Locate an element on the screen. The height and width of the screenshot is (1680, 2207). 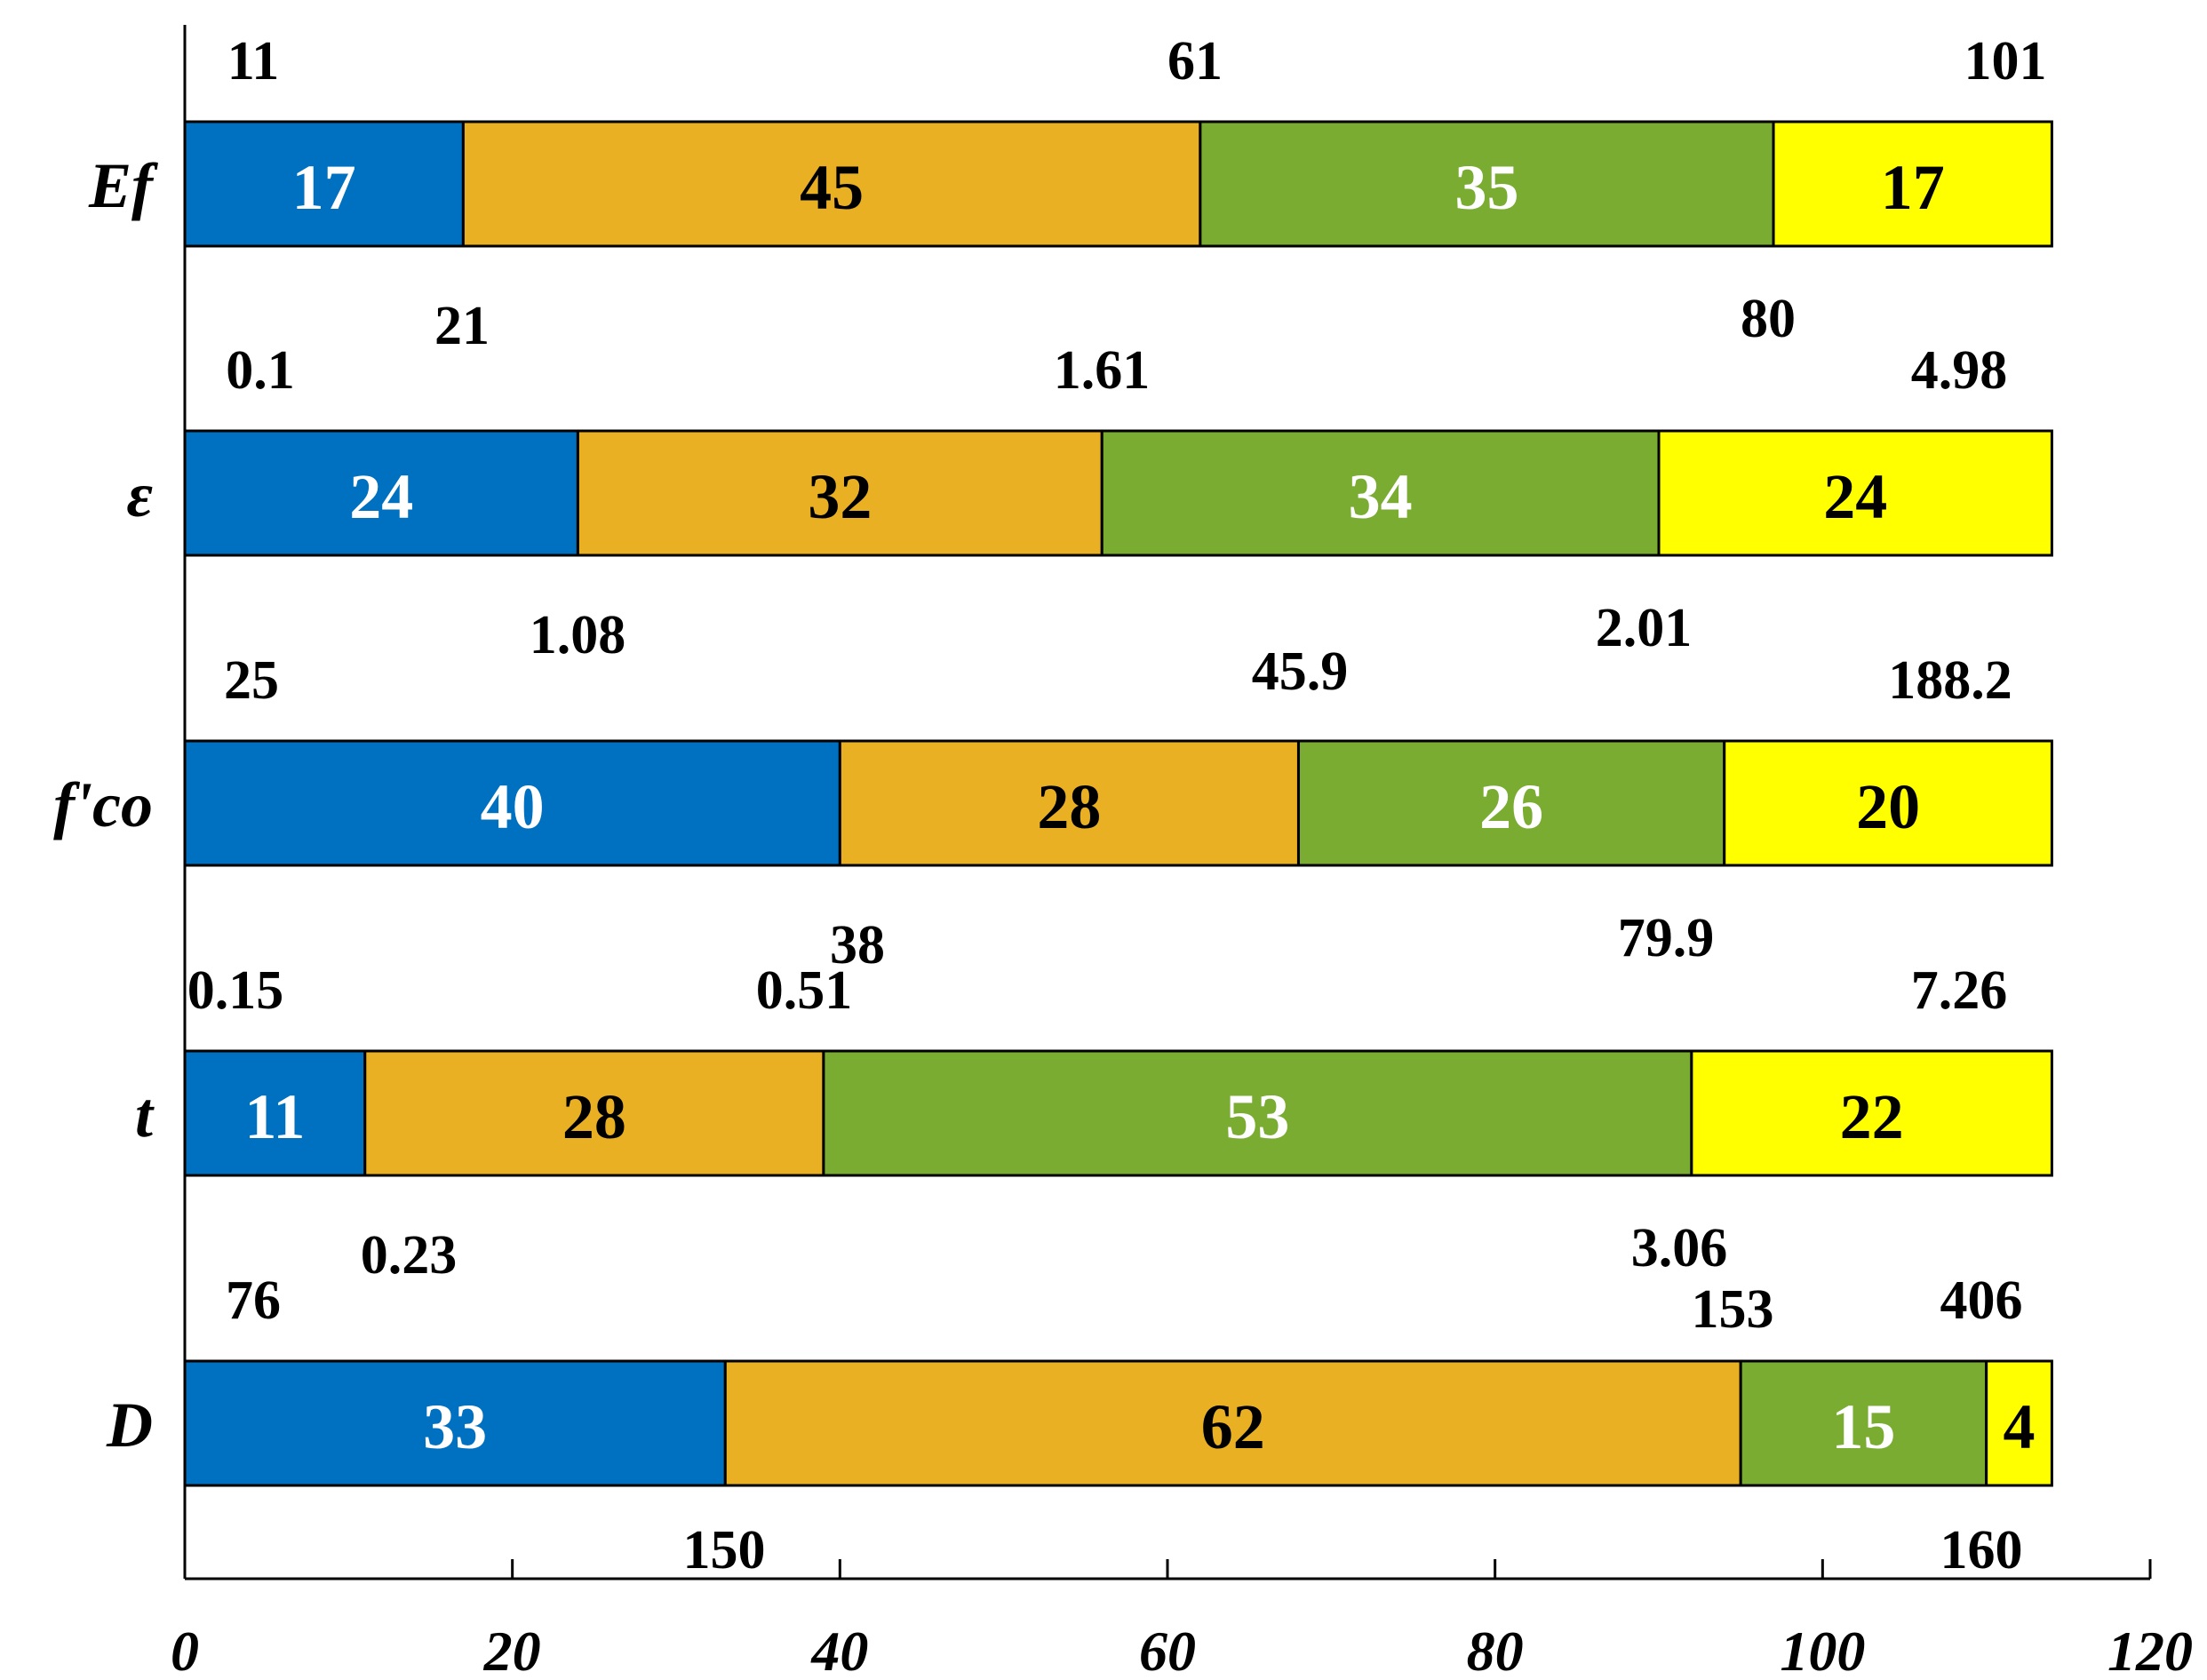
range-bound-label: 80 is located at coordinates (1768, 319).